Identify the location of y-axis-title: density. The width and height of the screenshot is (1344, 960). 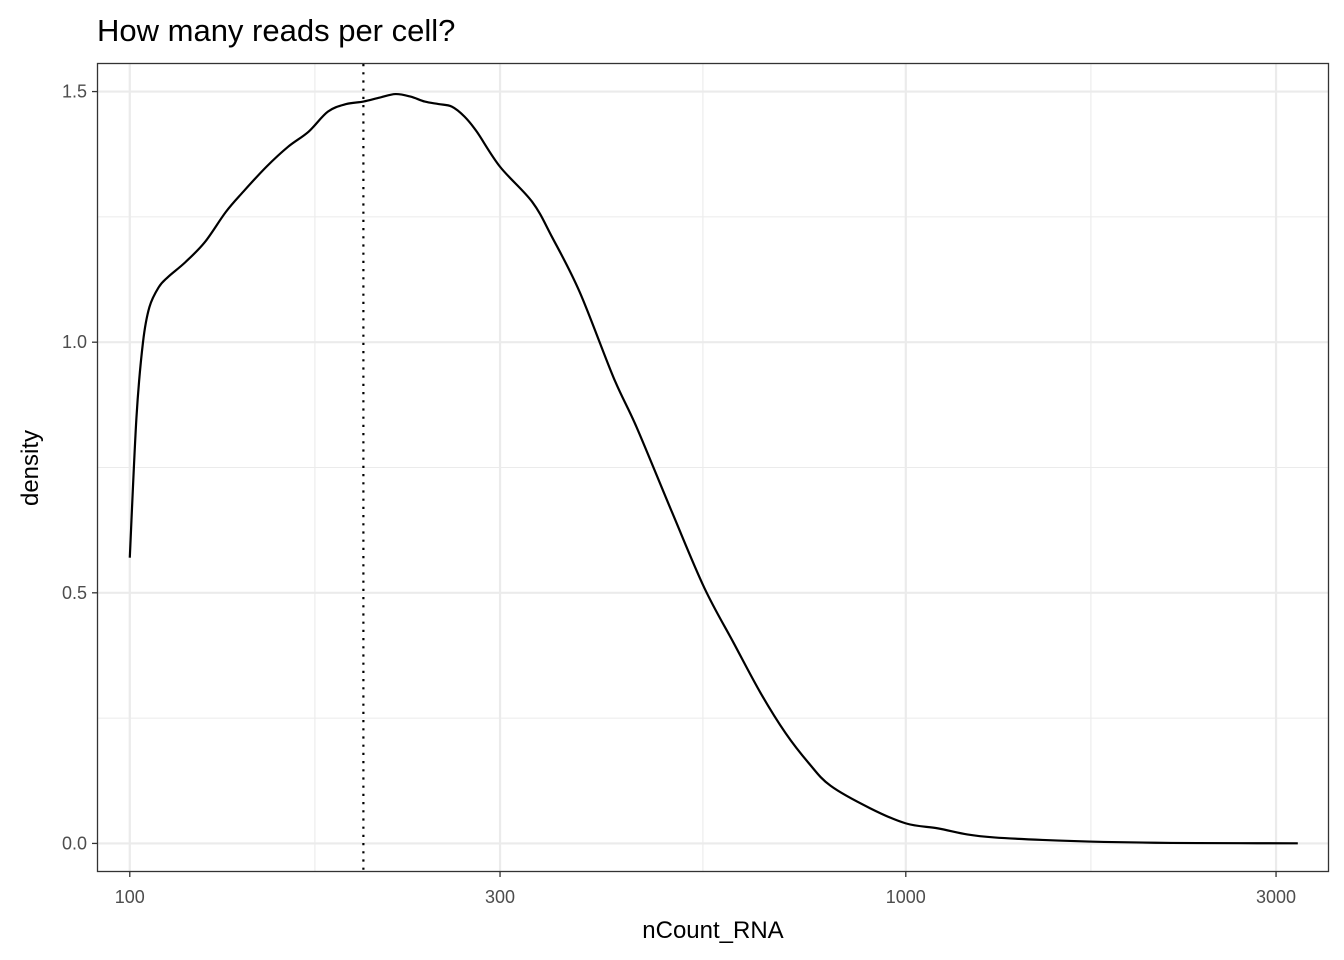
(30, 468).